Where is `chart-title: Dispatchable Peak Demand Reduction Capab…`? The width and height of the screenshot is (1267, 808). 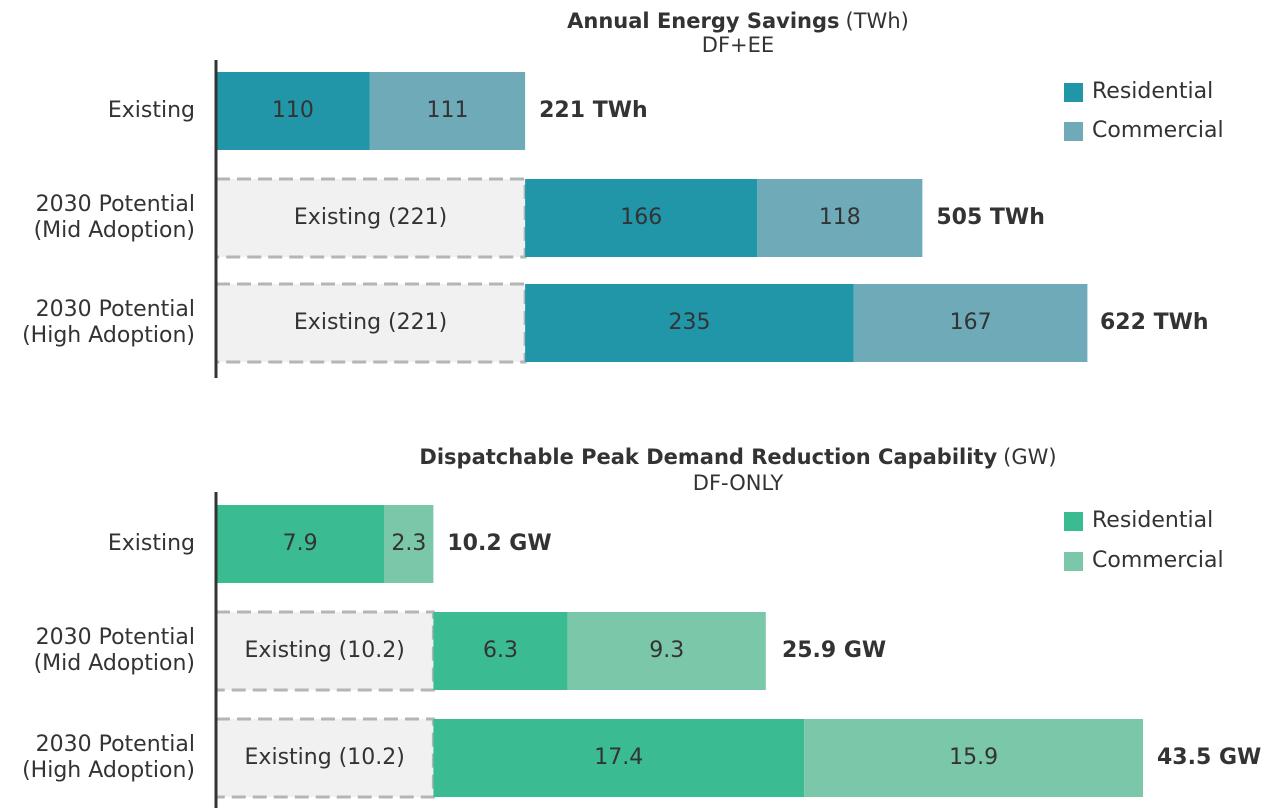 chart-title: Dispatchable Peak Demand Reduction Capab… is located at coordinates (737, 457).